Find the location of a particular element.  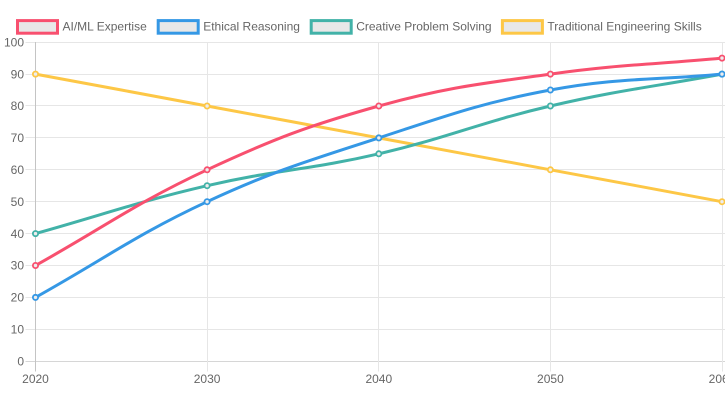

svg-text: 2050 is located at coordinates (550, 379).